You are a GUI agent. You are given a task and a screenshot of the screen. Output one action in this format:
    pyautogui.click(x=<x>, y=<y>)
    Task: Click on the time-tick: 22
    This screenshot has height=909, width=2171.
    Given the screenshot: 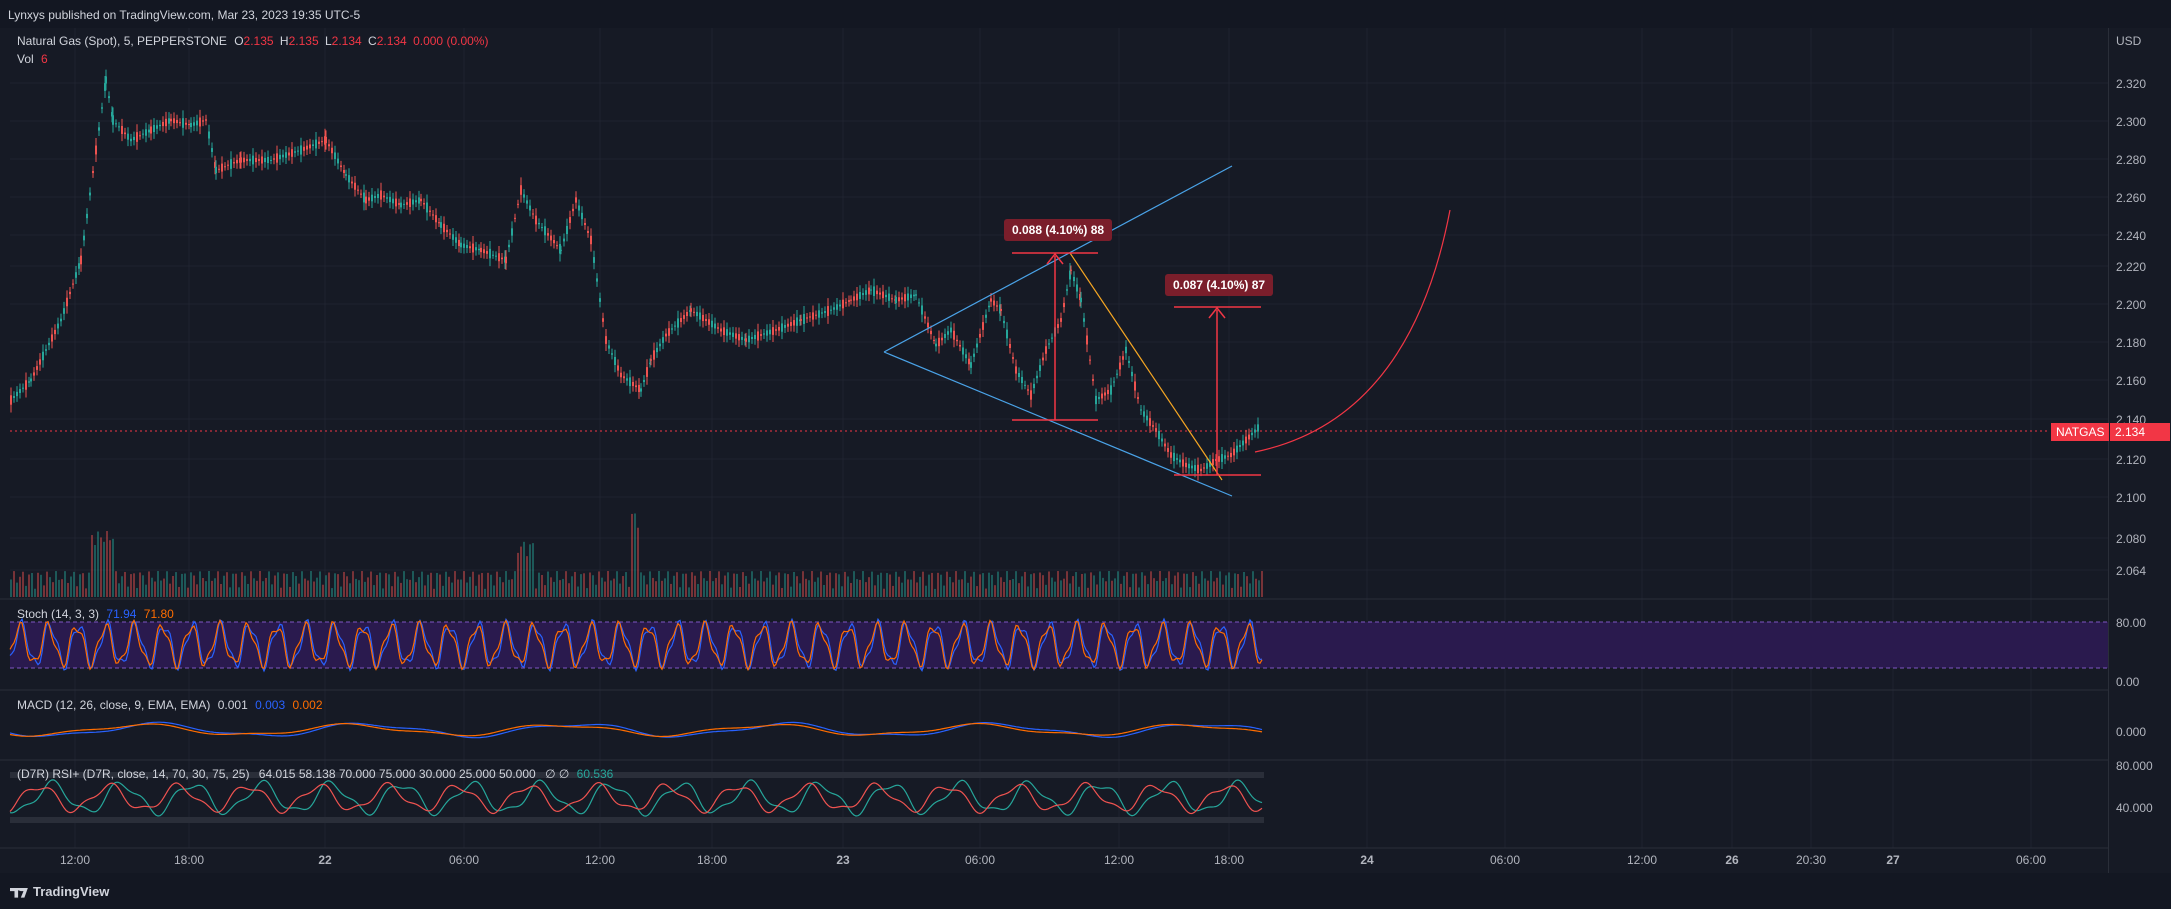 What is the action you would take?
    pyautogui.click(x=325, y=860)
    